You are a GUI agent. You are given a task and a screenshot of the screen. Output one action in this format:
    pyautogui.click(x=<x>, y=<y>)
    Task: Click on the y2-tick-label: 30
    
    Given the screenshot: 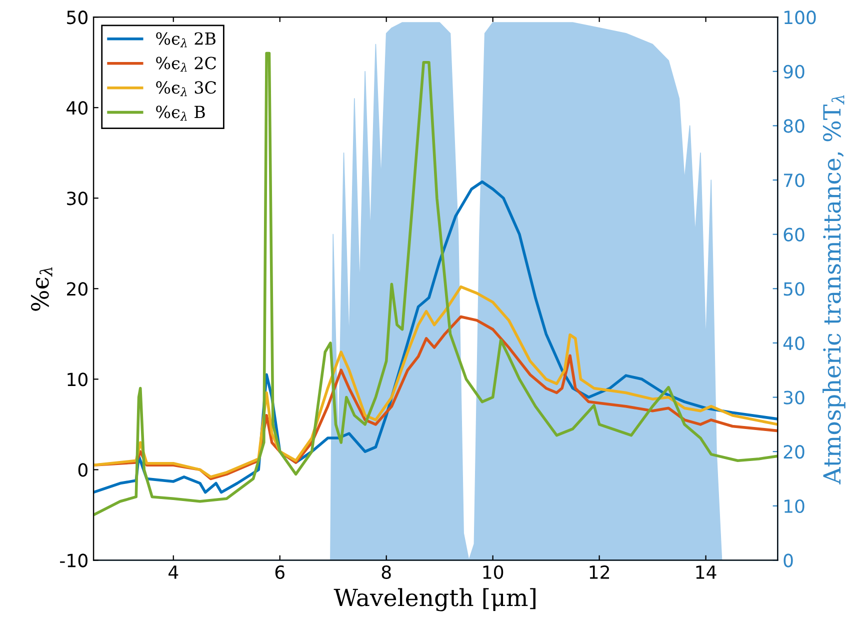 What is the action you would take?
    pyautogui.click(x=794, y=397)
    